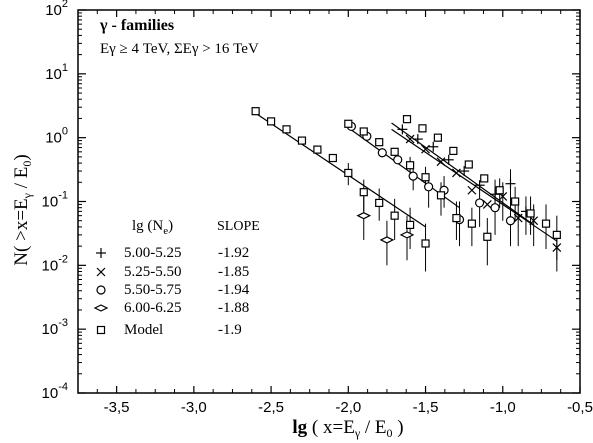  What do you see at coordinates (348, 407) in the screenshot?
I see `x-tick-label: -2,0` at bounding box center [348, 407].